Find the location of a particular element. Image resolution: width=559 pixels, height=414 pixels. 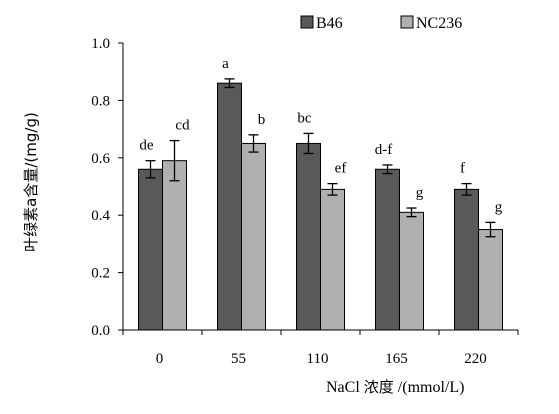

significance-letter: cd is located at coordinates (182, 126).